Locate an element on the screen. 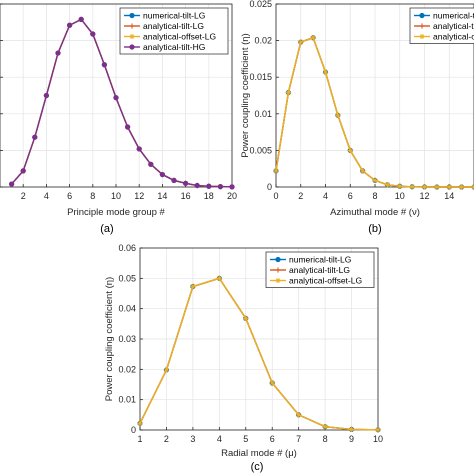 This screenshot has height=474, width=474. y-tick-label: 0.015 is located at coordinates (260, 77).